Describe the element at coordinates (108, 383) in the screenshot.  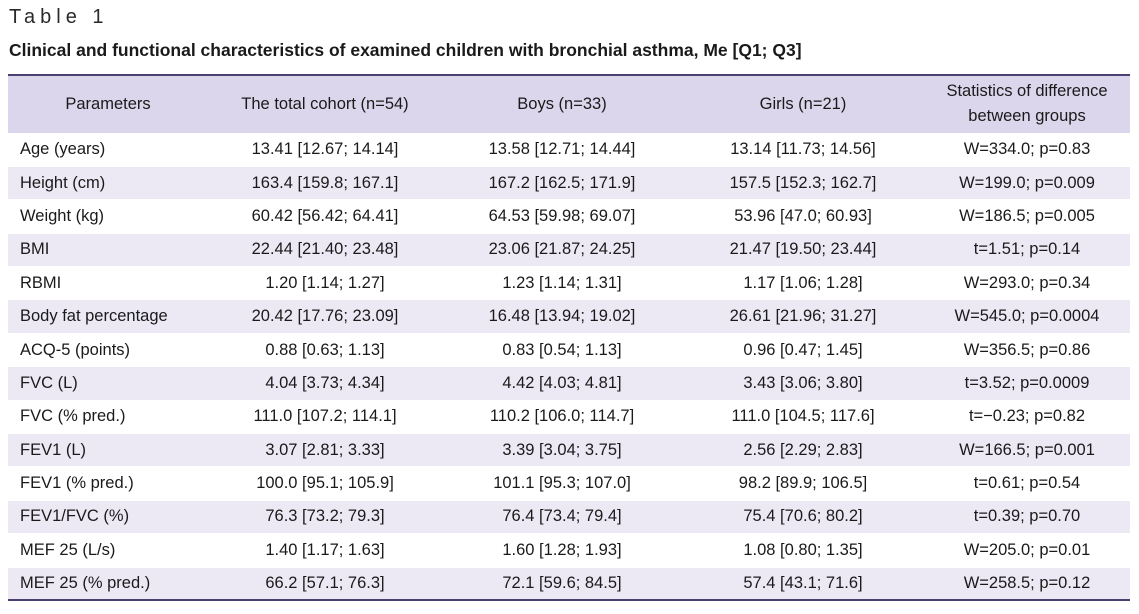
I see `cell-parameter: FVC (L)` at that location.